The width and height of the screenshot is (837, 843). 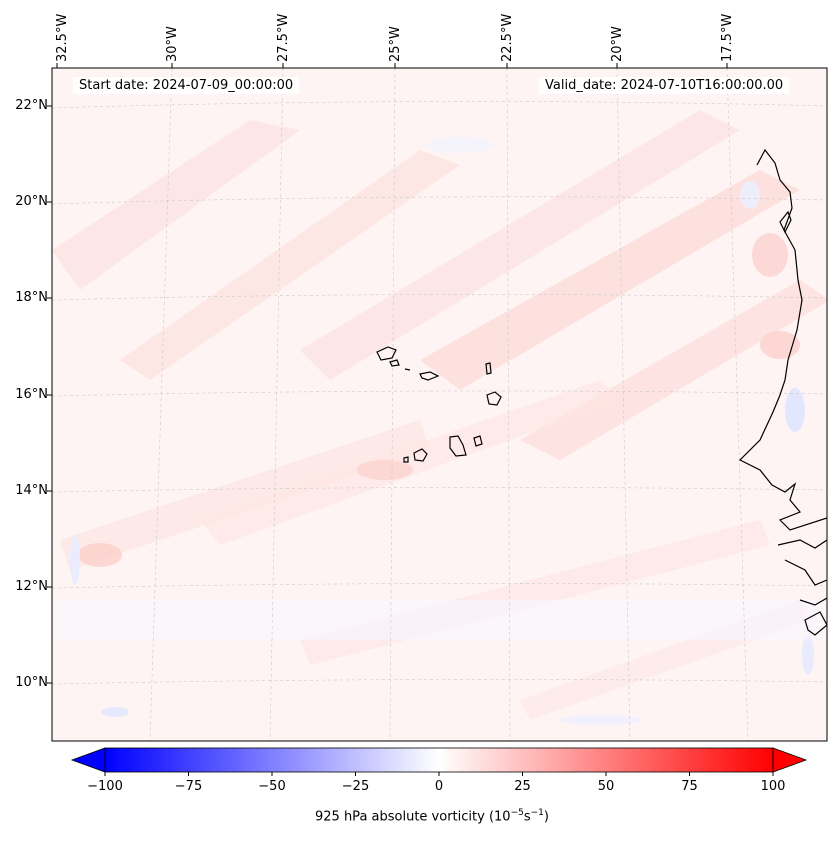 What do you see at coordinates (527, 817) in the screenshot?
I see `colorbar-title-mid: s` at bounding box center [527, 817].